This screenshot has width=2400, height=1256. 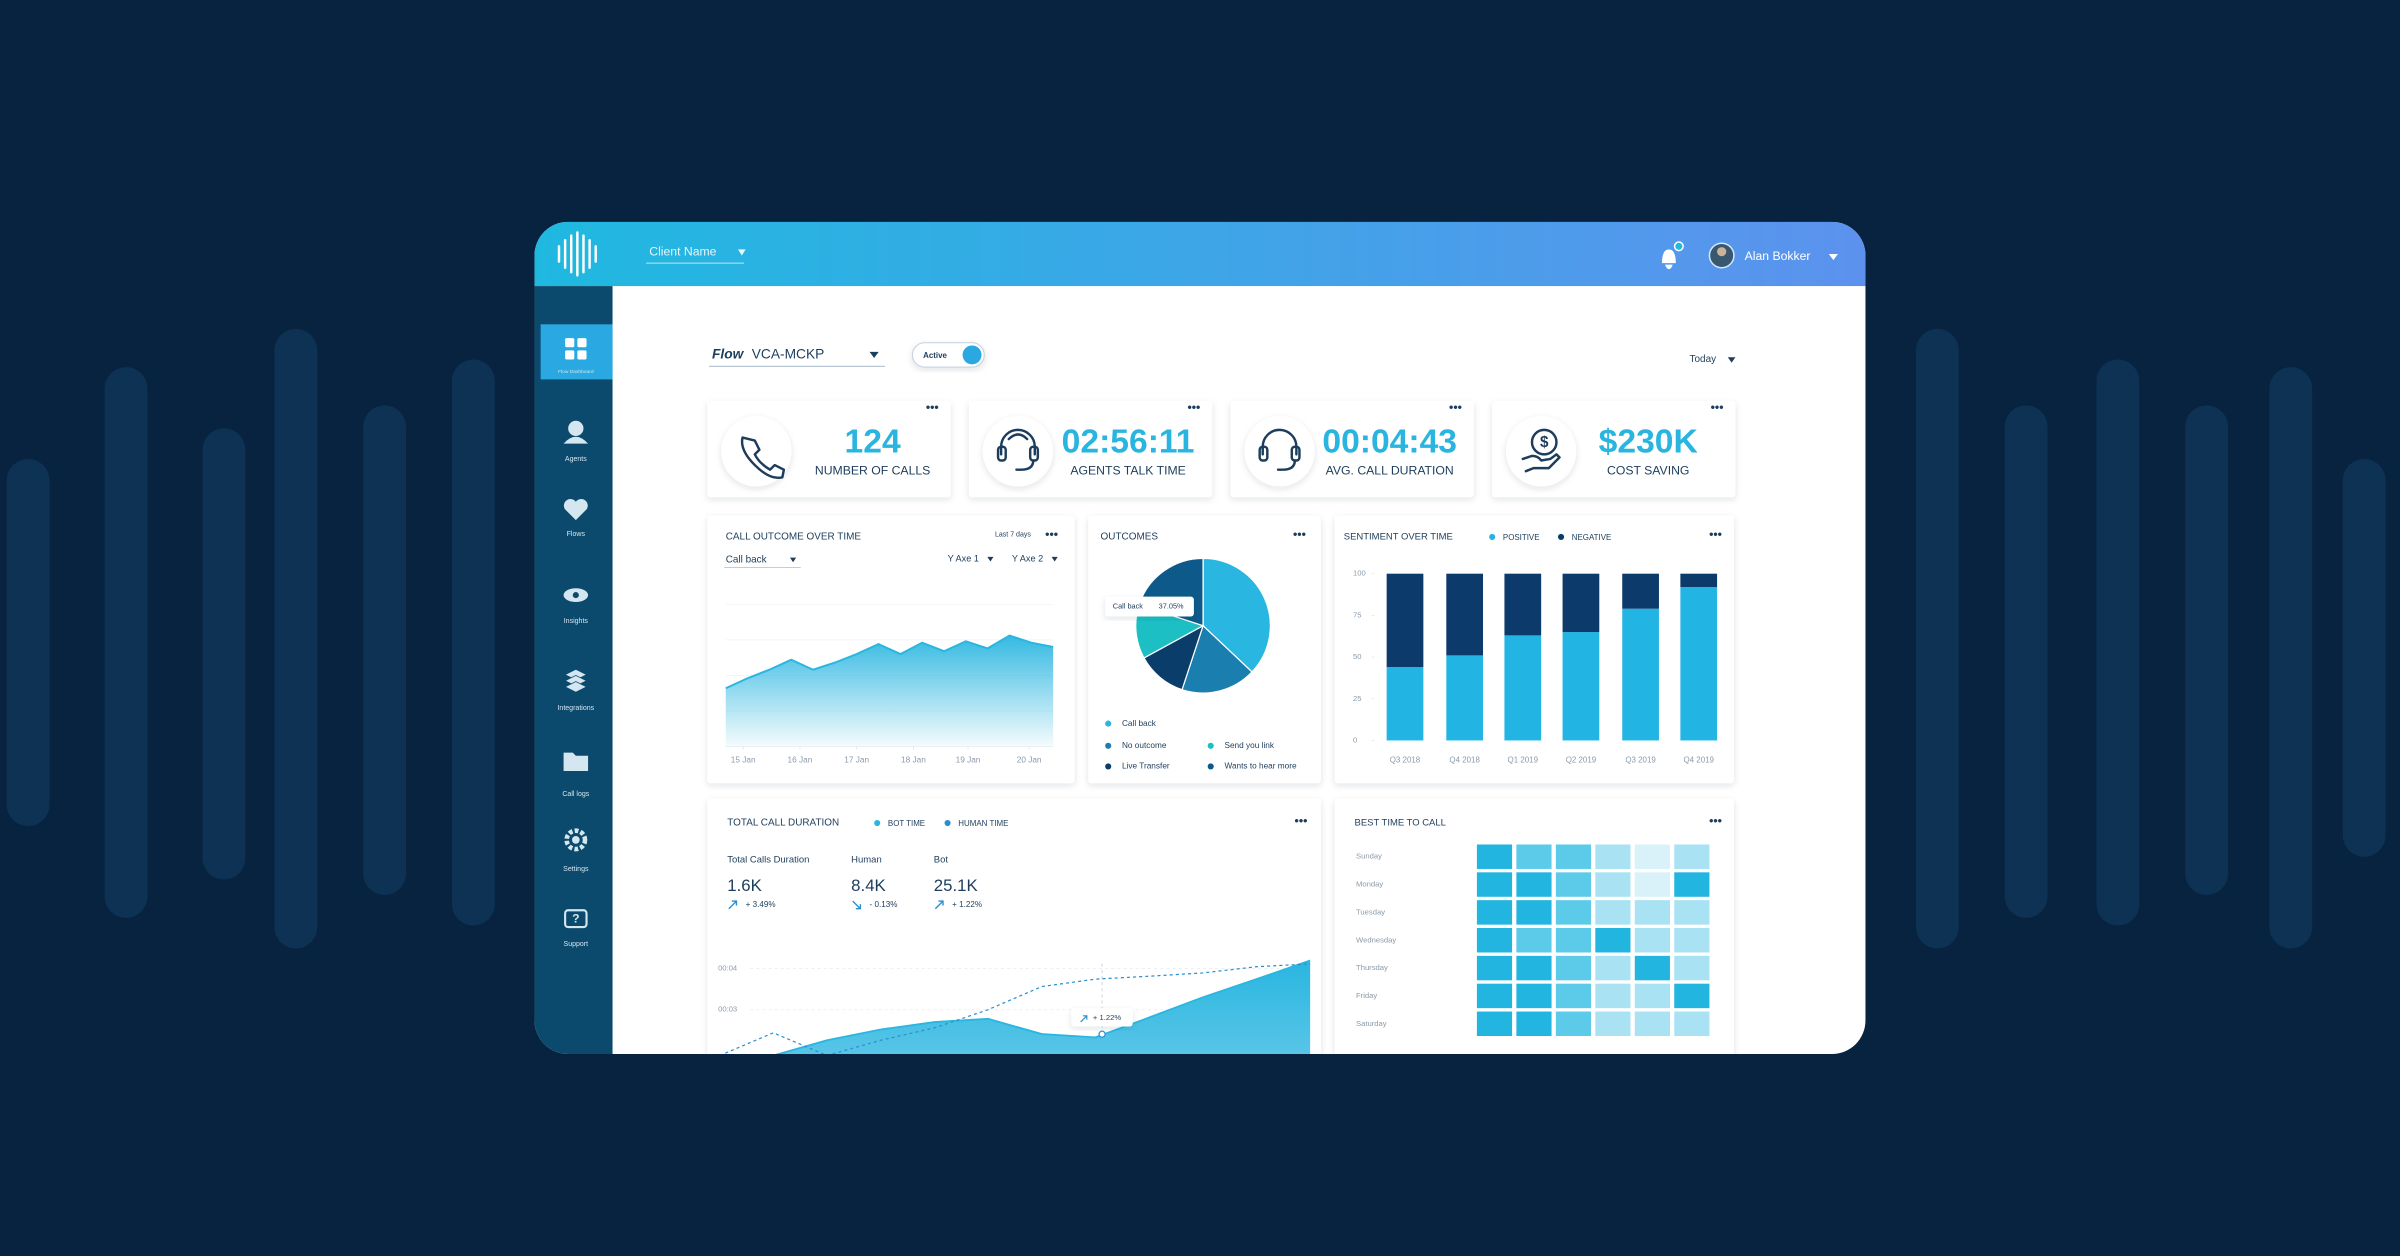 I want to click on nav-label: Agents, so click(x=576, y=459).